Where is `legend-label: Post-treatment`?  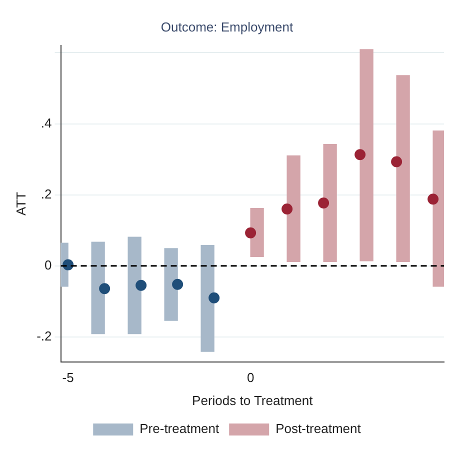 legend-label: Post-treatment is located at coordinates (319, 428).